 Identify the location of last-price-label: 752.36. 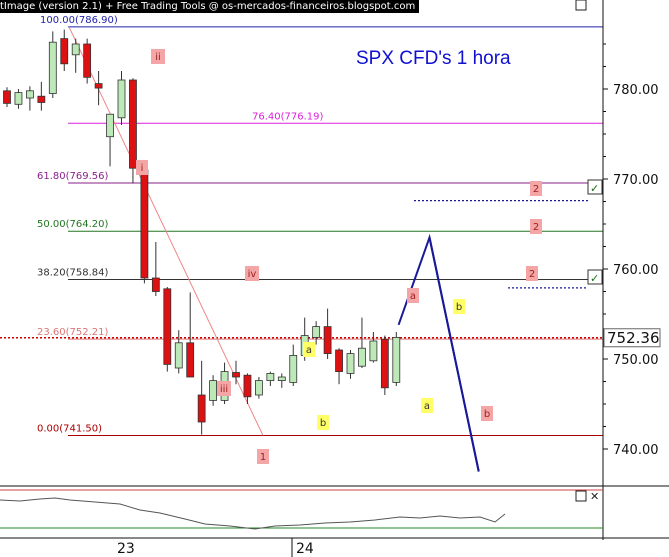
(633, 338).